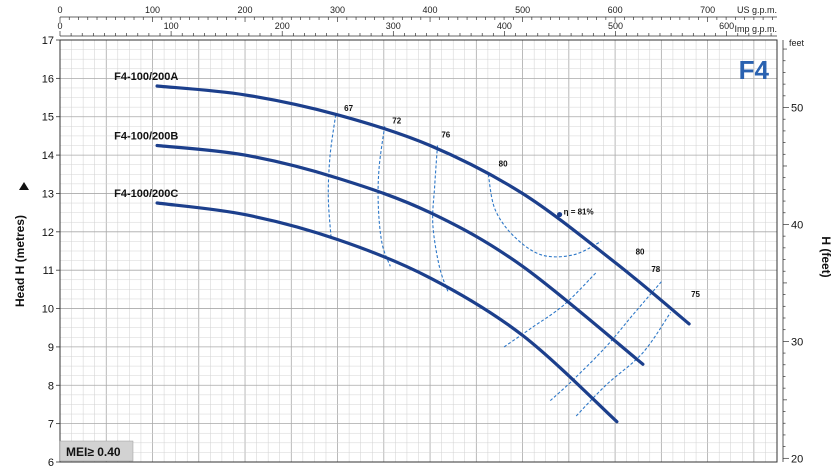  What do you see at coordinates (146, 137) in the screenshot?
I see `series-label: F4-100/200B` at bounding box center [146, 137].